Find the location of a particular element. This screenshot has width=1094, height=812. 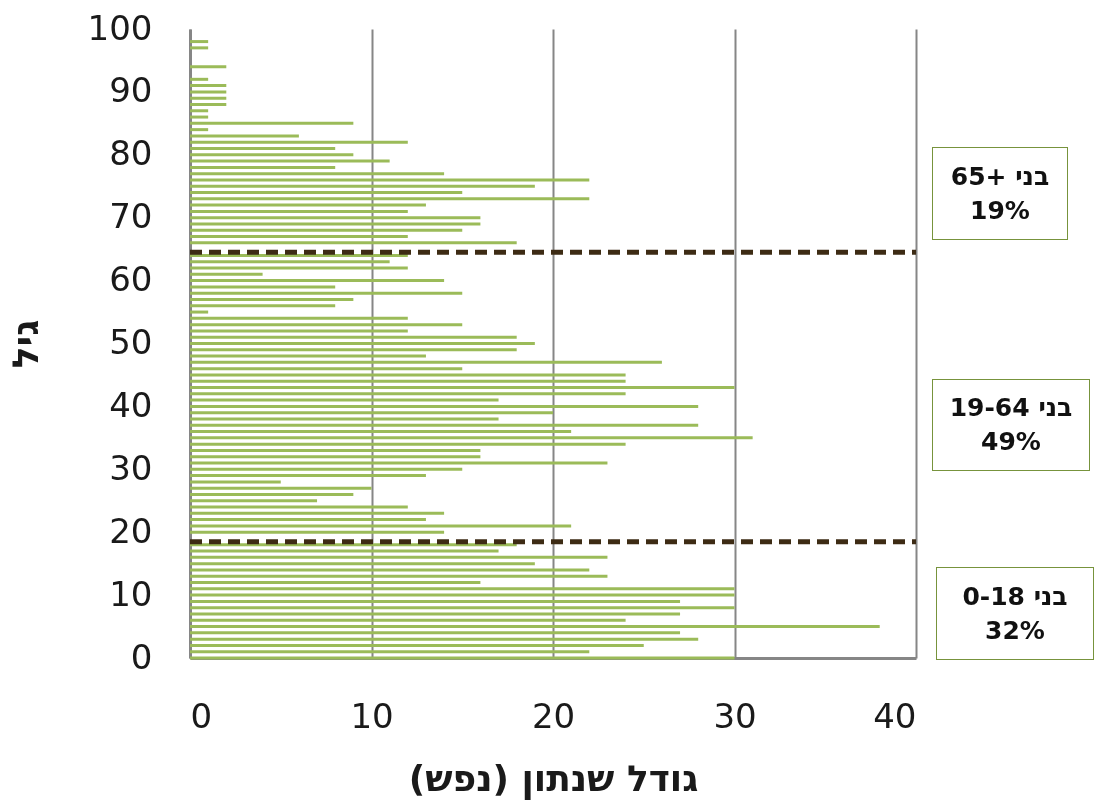

x-axis-title: גודל שנתון (נפש) is located at coordinates (553, 778).